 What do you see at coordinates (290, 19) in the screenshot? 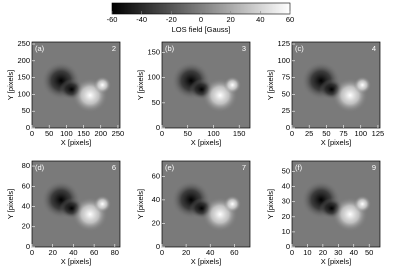
I see `colorbar-tick-label: 60` at bounding box center [290, 19].